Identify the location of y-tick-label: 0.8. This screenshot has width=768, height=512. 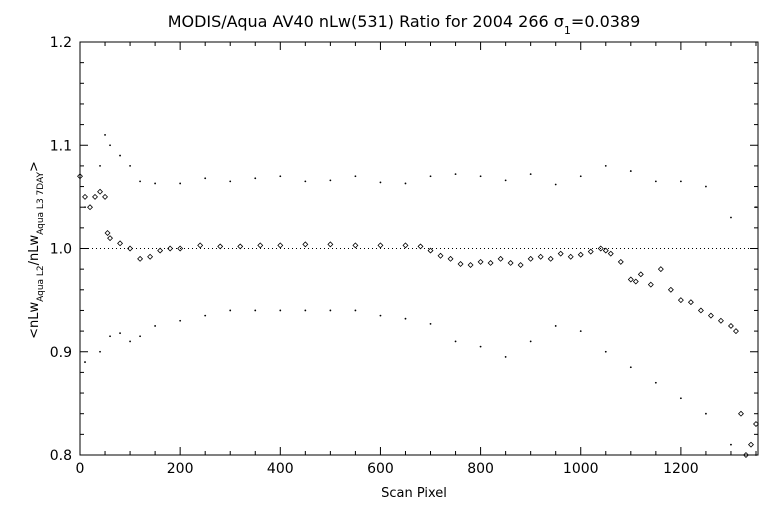
(61, 456).